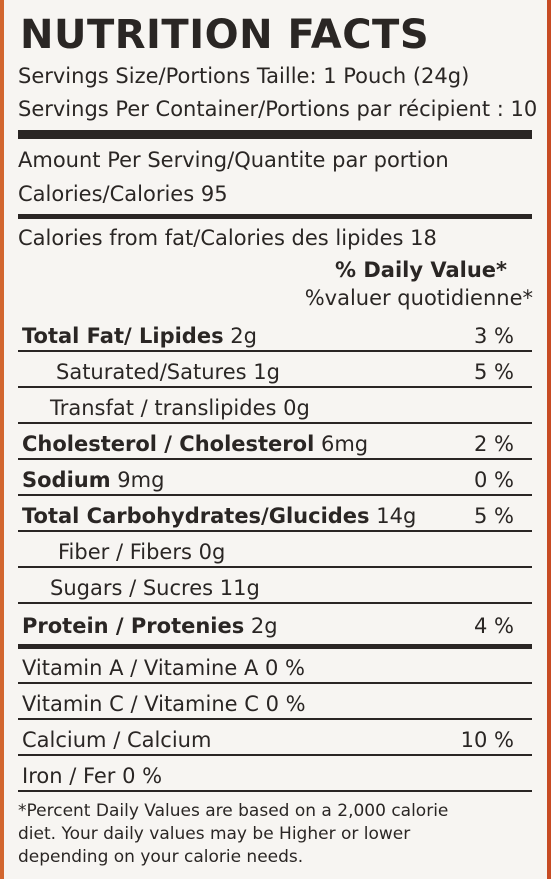 The height and width of the screenshot is (879, 551). I want to click on nutrient-row: Total Carbohydrates/Glucides 14g 5 %, so click(275, 516).